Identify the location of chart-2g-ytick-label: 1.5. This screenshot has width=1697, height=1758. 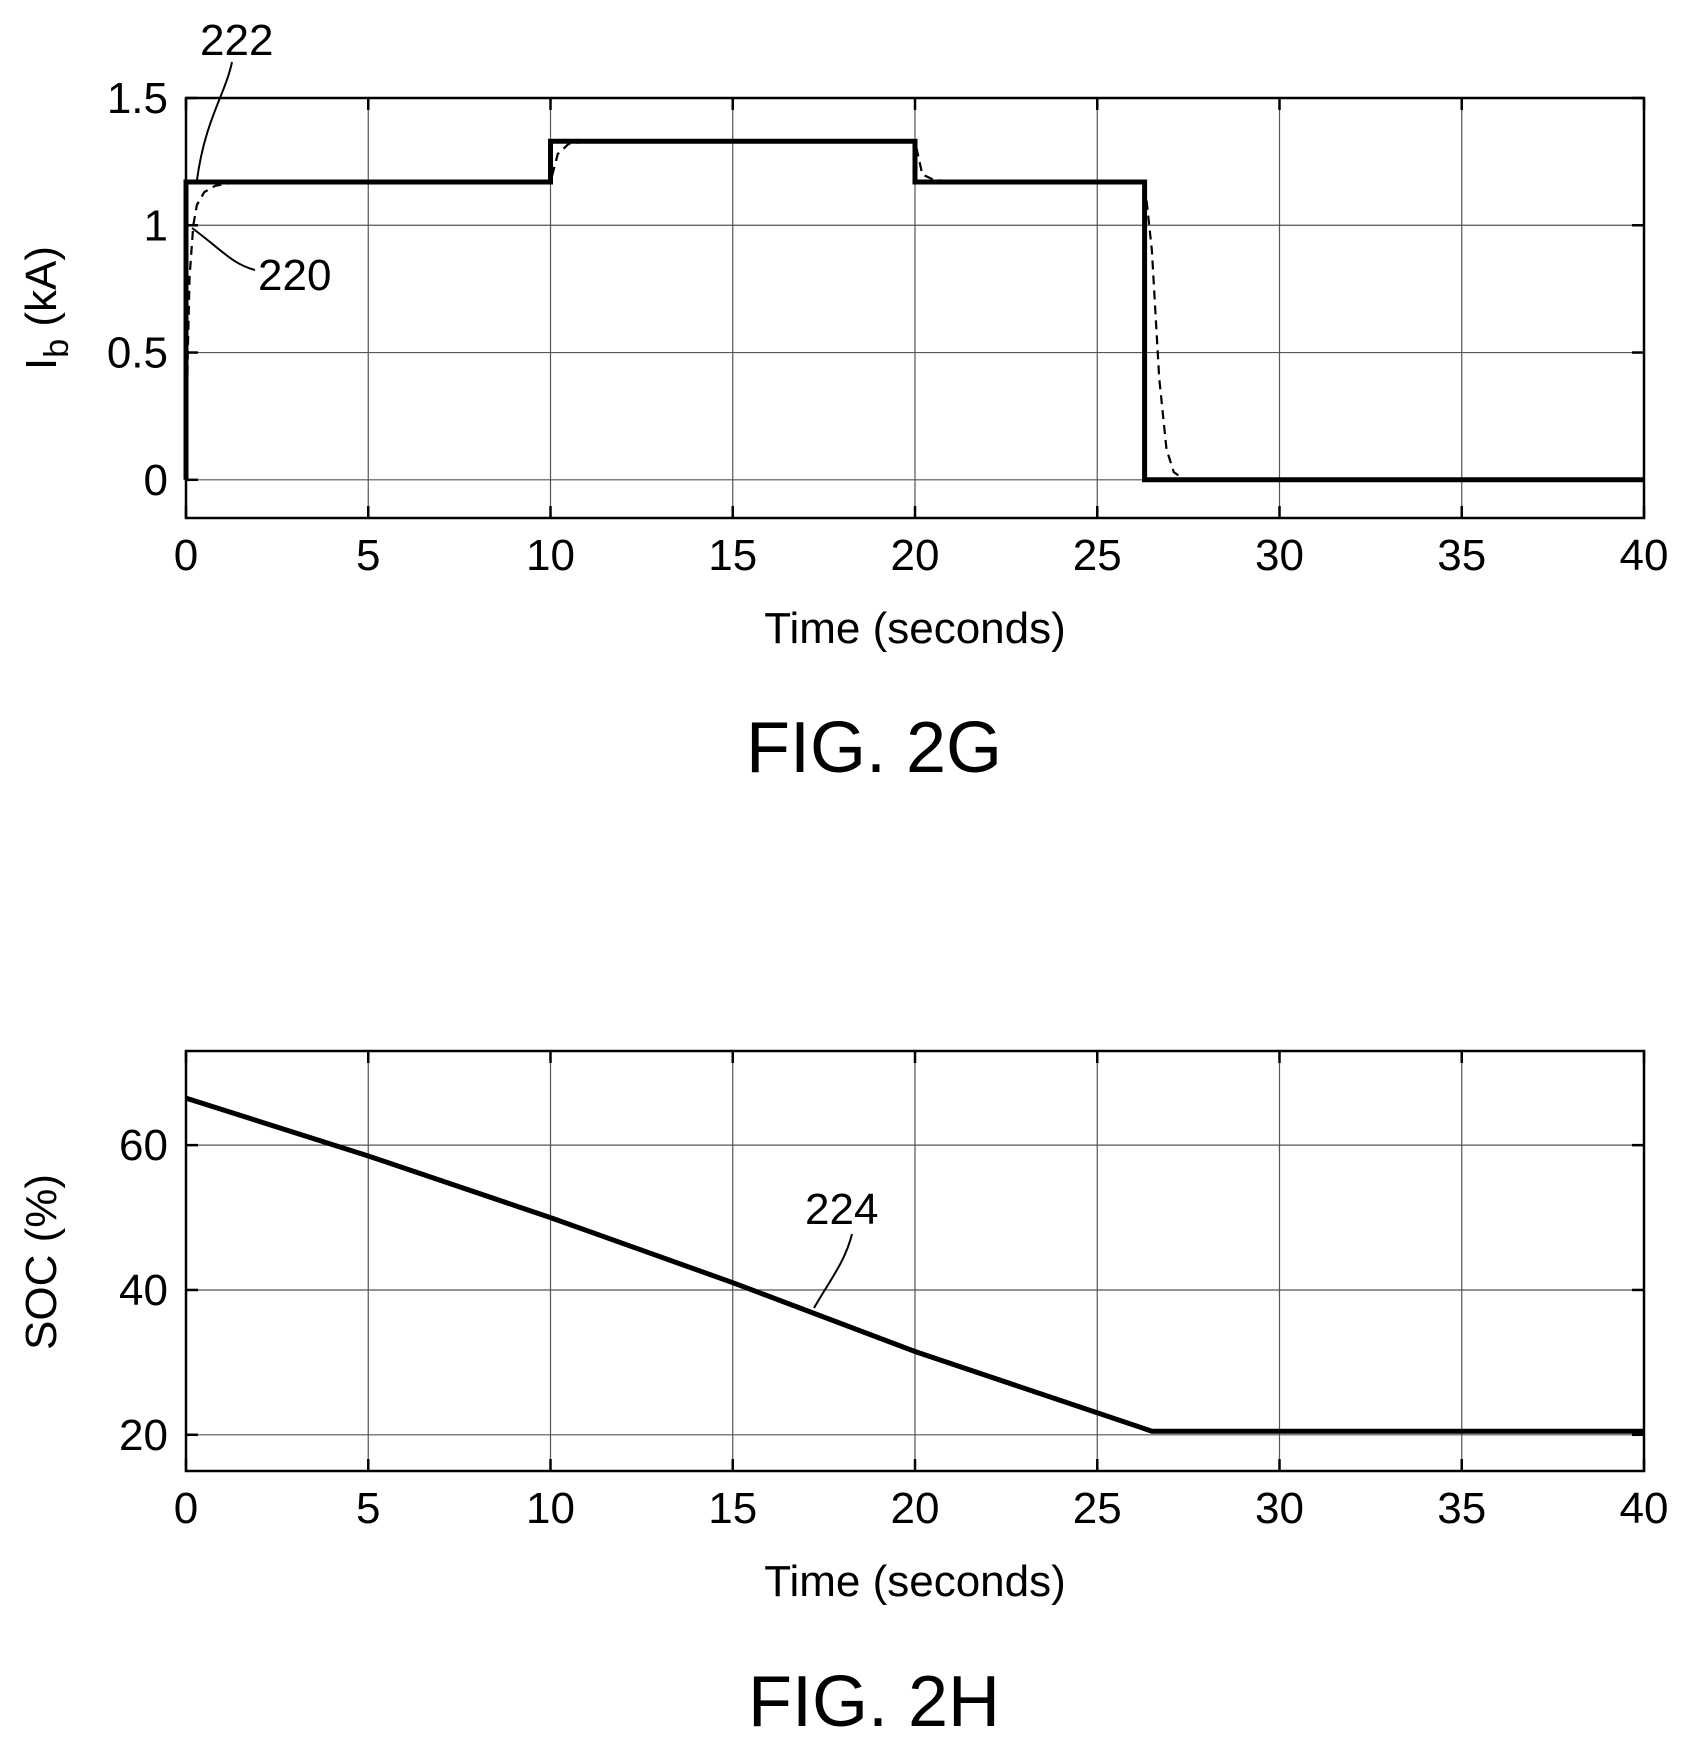
(137, 98).